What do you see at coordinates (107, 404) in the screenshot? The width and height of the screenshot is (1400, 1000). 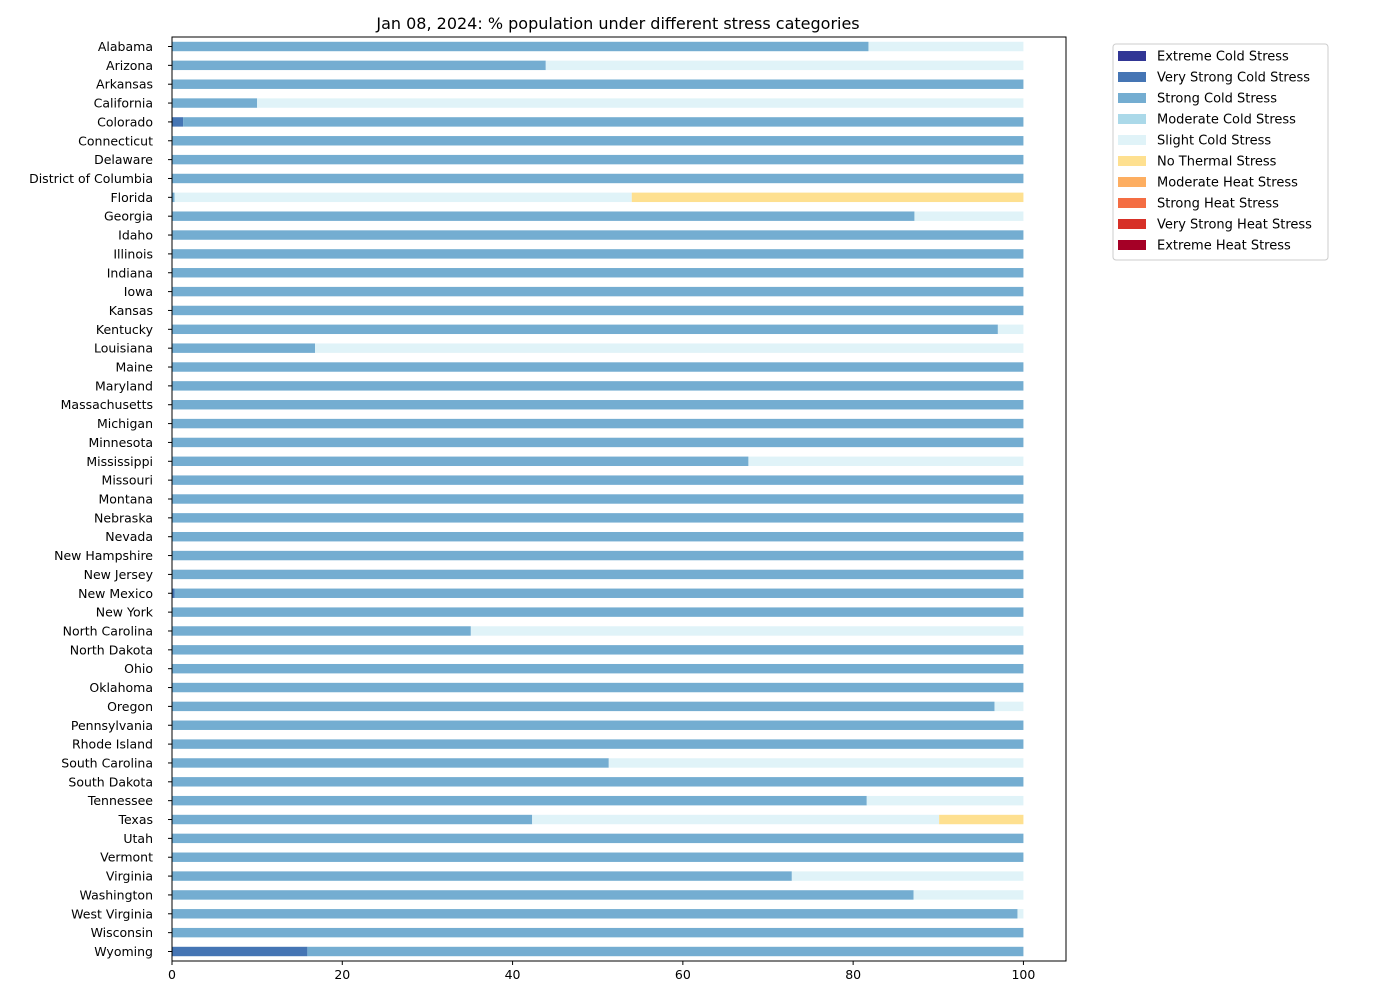 I see `y-tick-label: Massachusetts` at bounding box center [107, 404].